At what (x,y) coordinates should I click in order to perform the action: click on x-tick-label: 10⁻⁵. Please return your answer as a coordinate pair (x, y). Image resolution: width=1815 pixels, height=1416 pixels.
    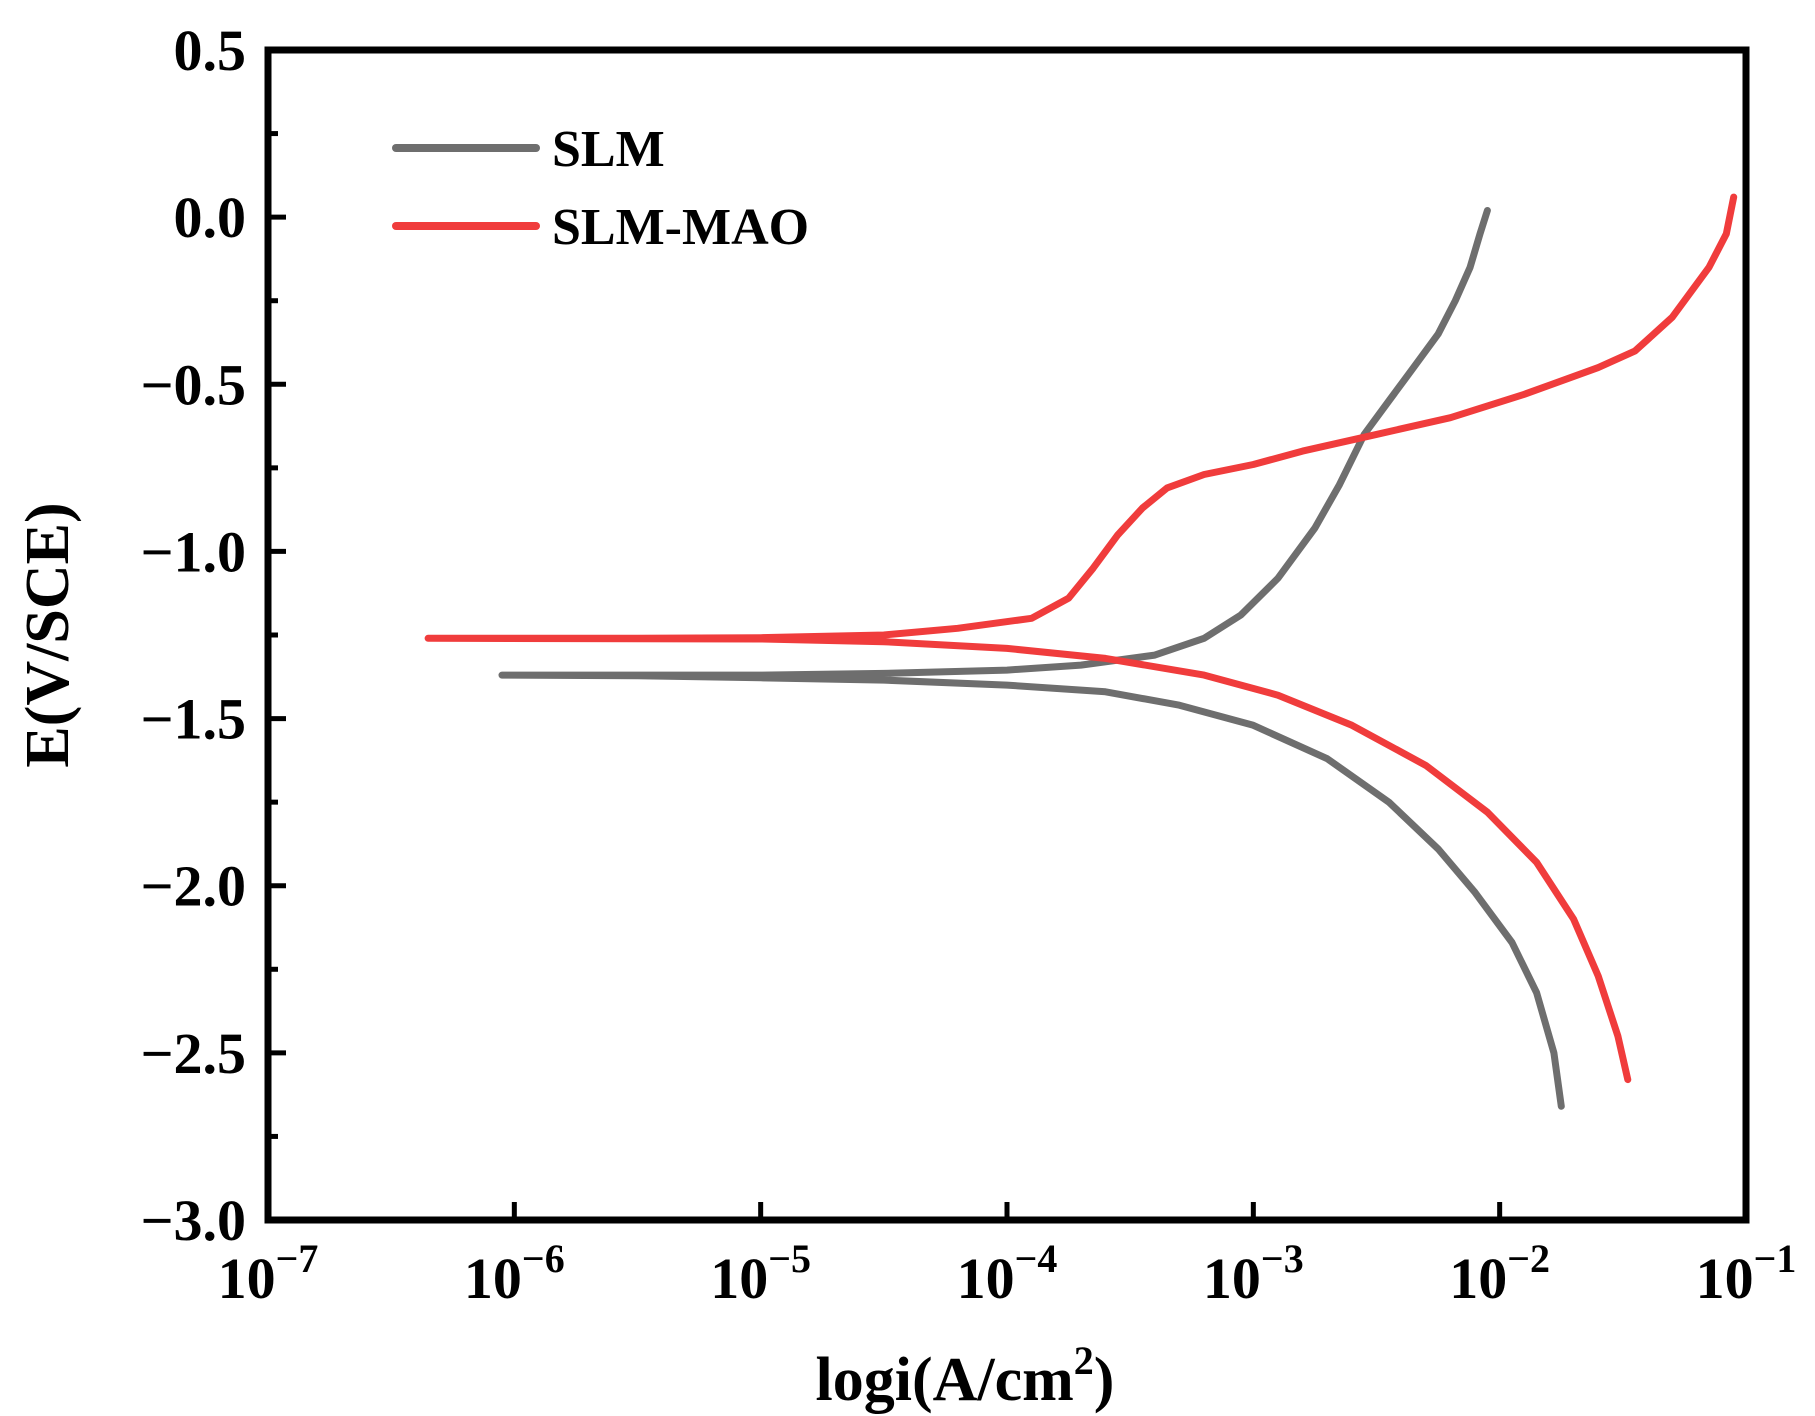
    Looking at the image, I should click on (760, 1273).